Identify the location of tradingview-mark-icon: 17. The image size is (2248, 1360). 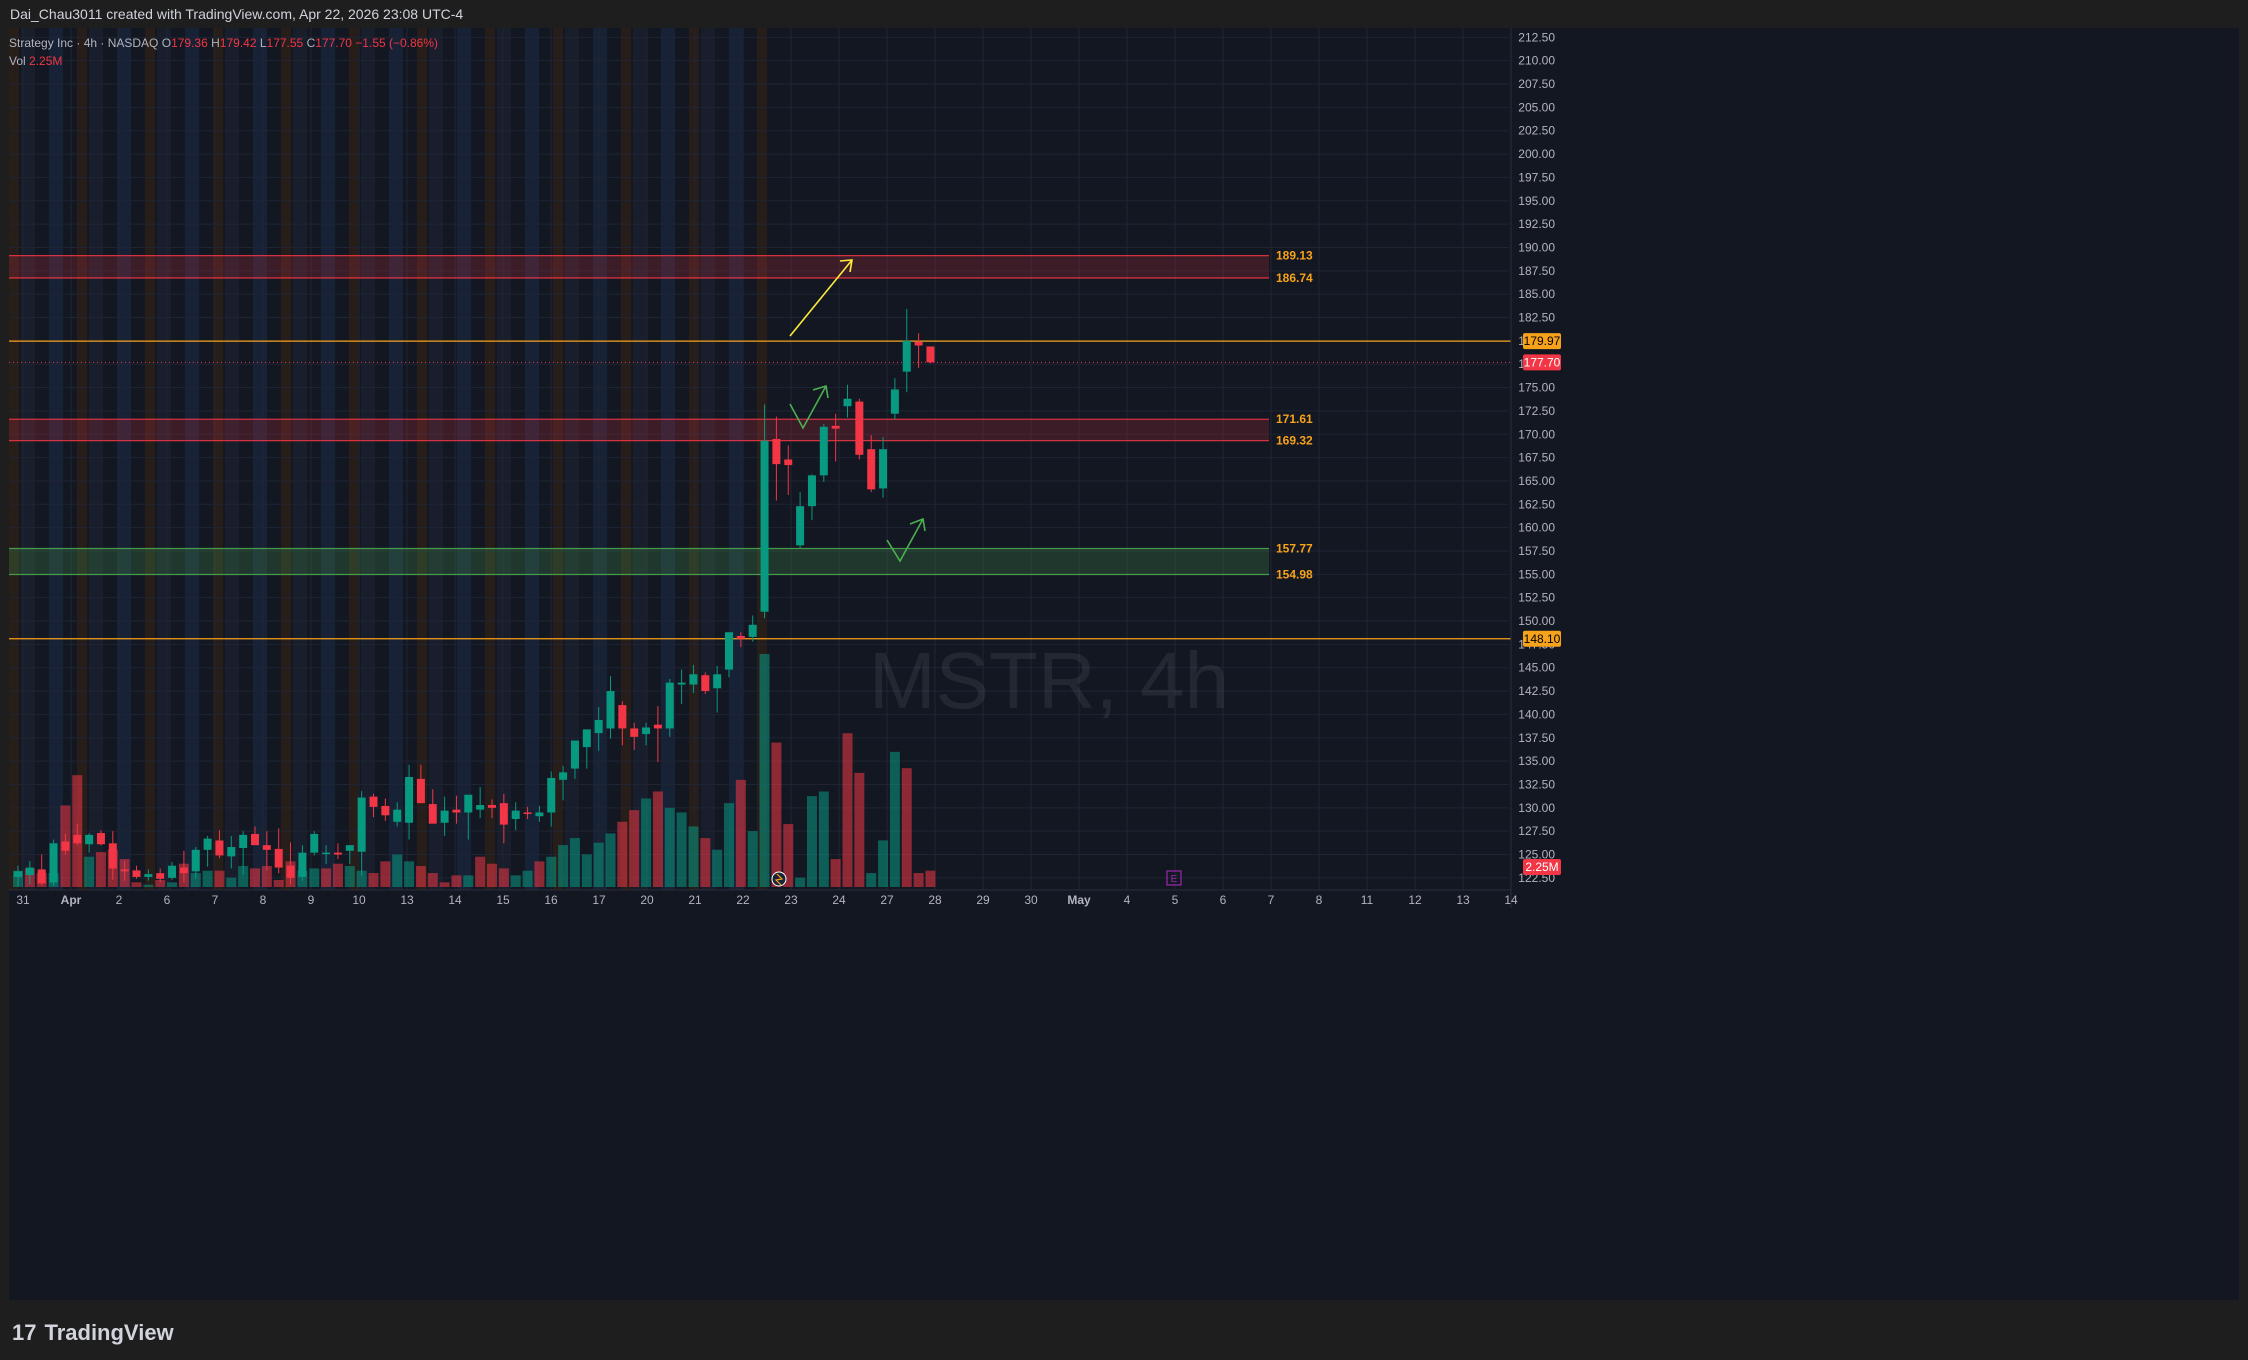
(24, 1332).